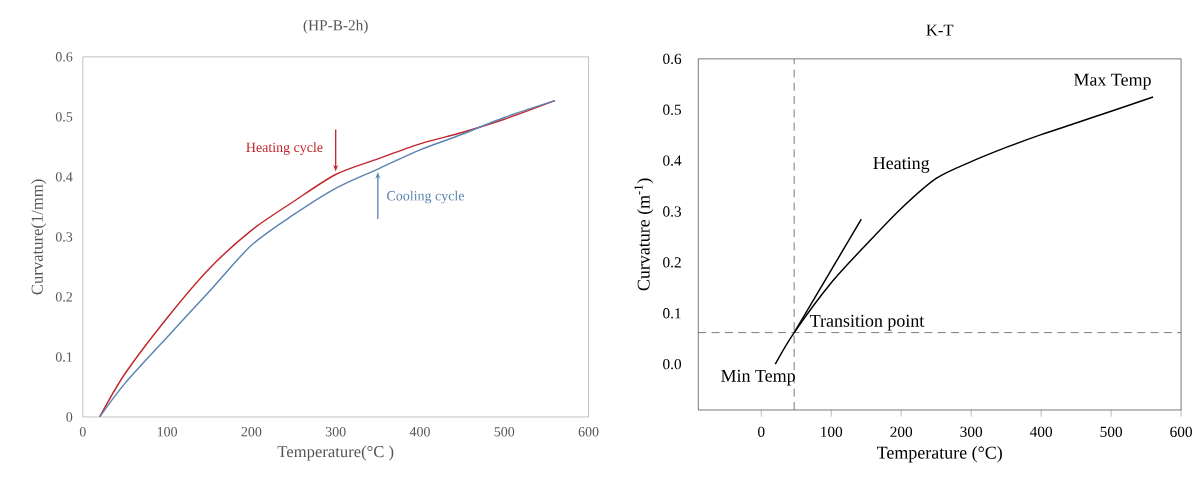  I want to click on annotation: Transition point, so click(867, 322).